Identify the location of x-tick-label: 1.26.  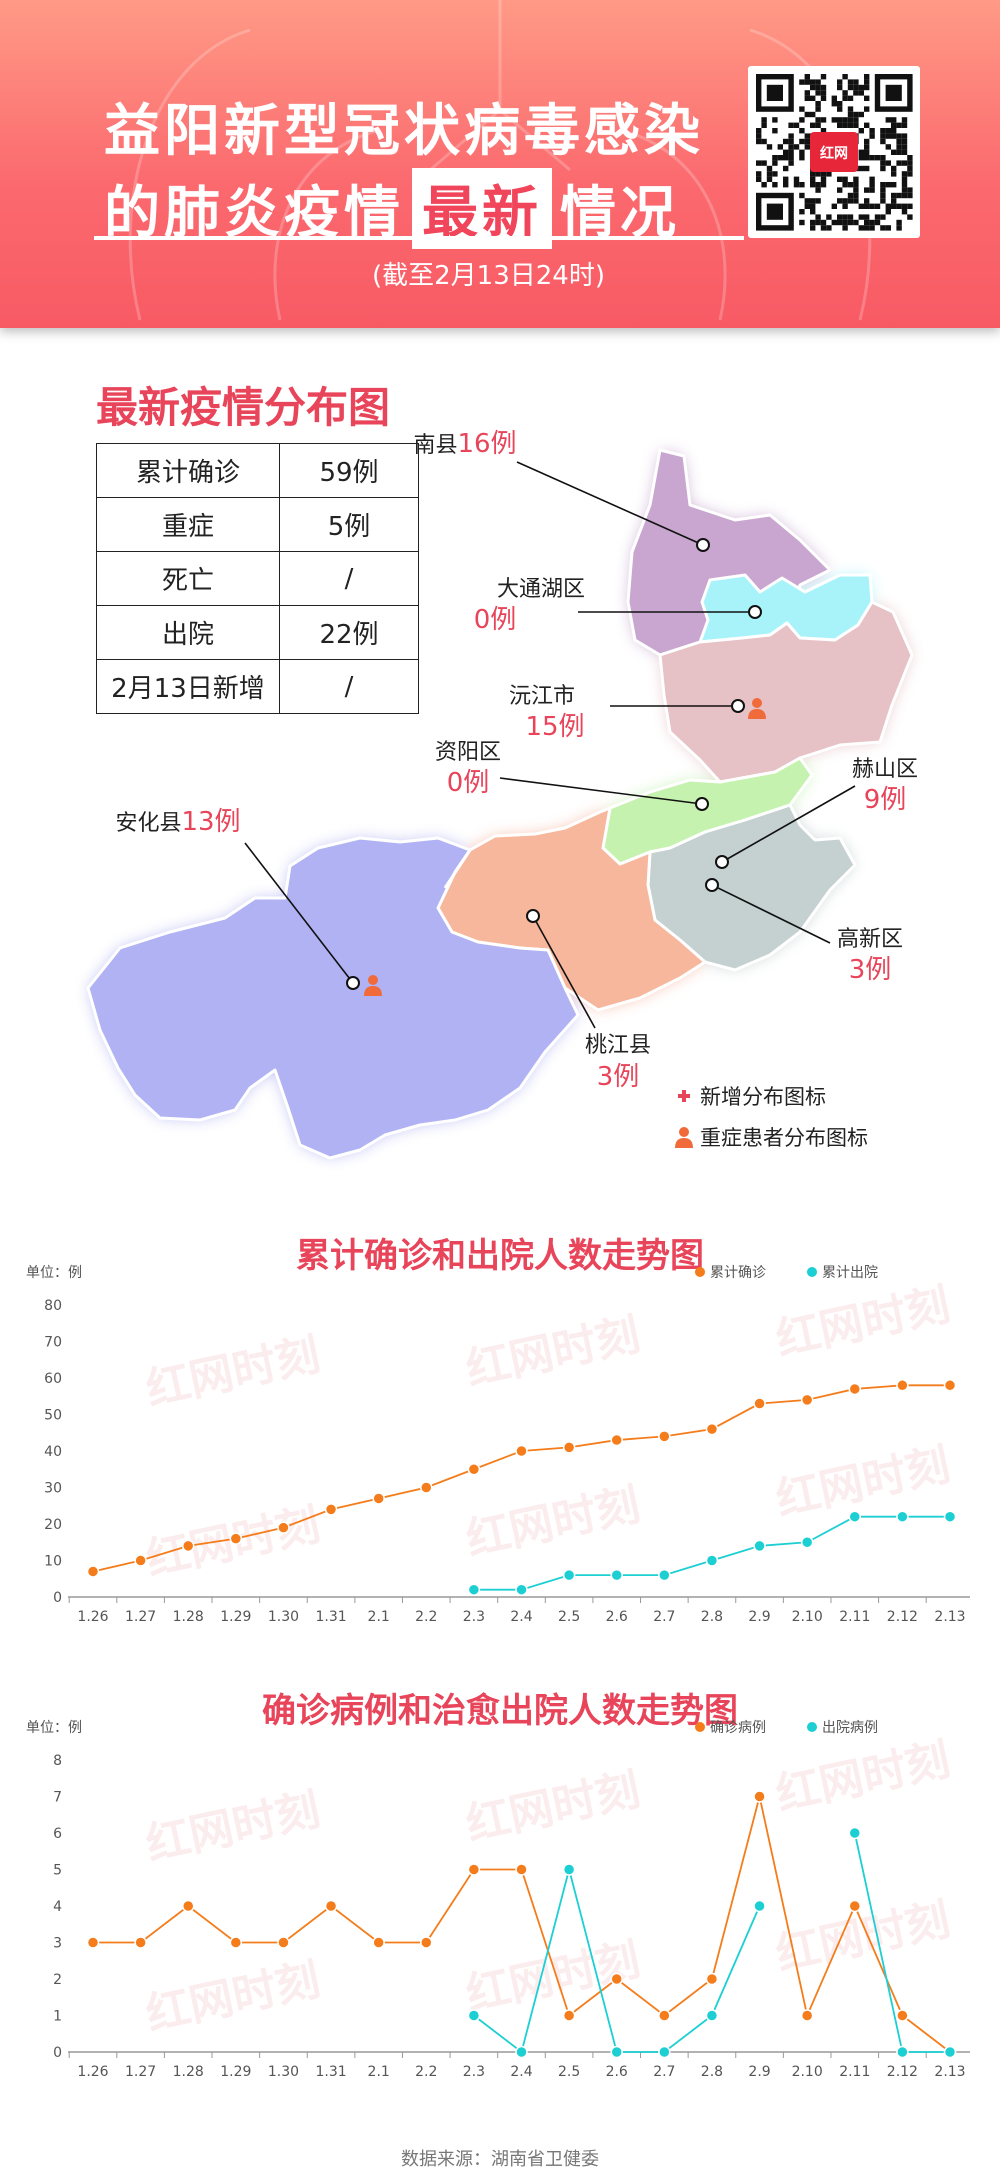
(92, 1617).